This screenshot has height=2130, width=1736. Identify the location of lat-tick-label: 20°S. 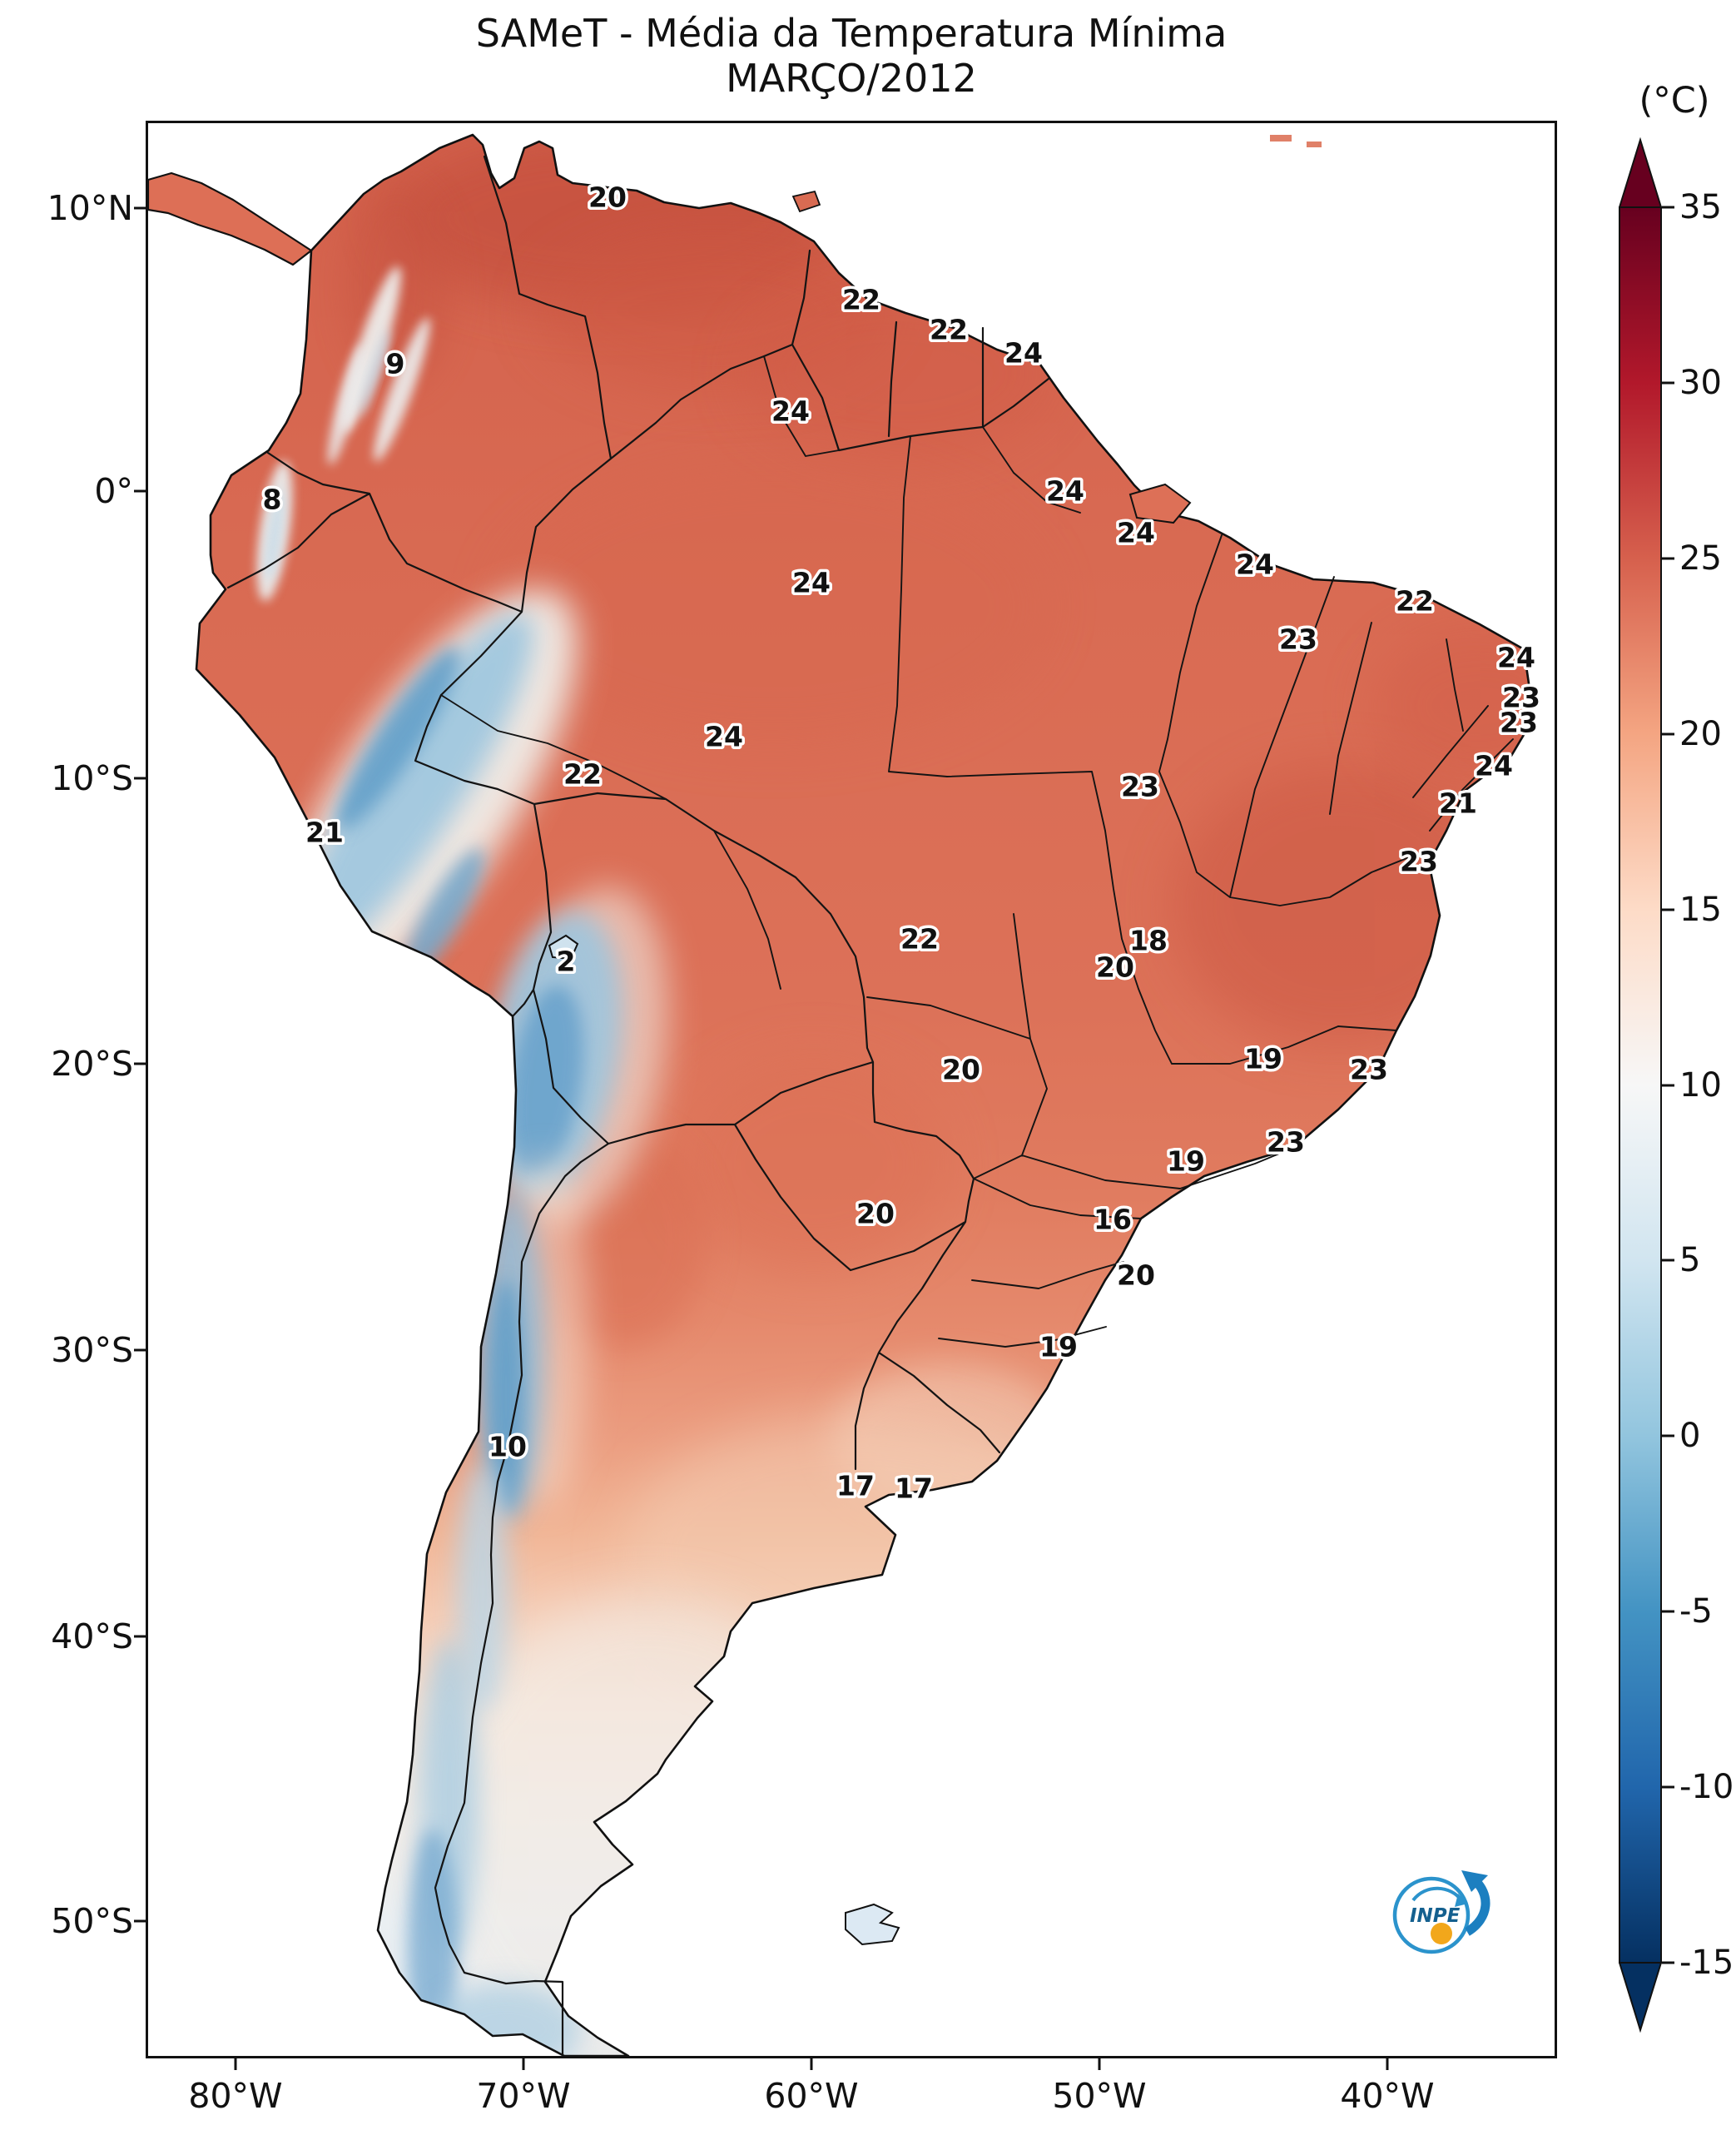
(92, 1064).